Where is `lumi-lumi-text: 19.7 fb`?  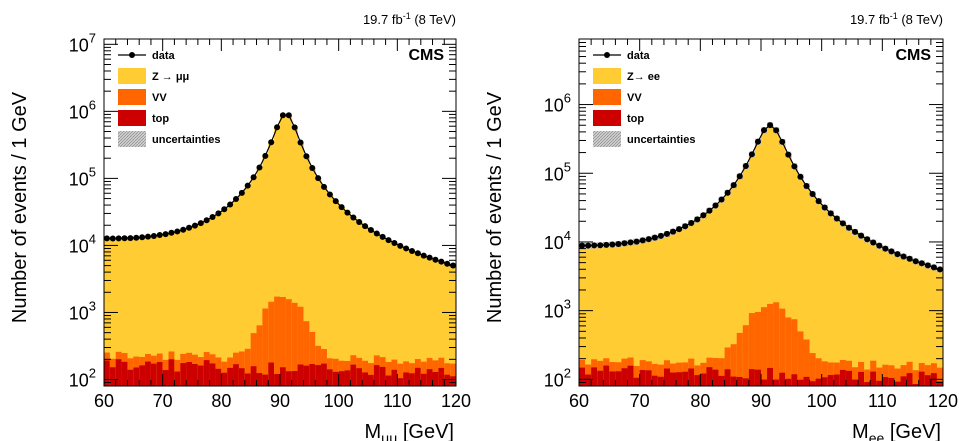
lumi-lumi-text: 19.7 fb is located at coordinates (383, 19).